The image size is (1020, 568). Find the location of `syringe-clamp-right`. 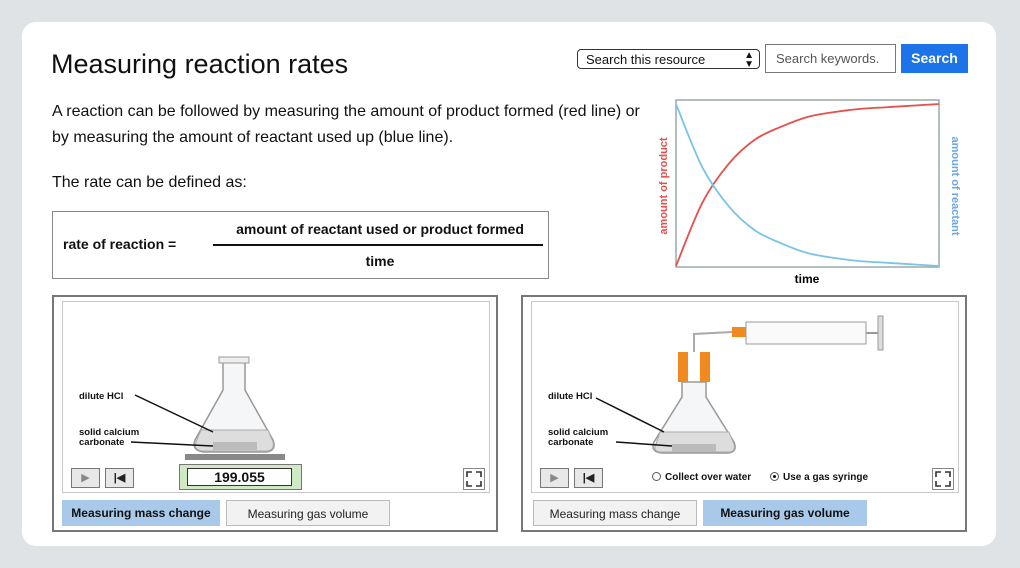

syringe-clamp-right is located at coordinates (705, 367).